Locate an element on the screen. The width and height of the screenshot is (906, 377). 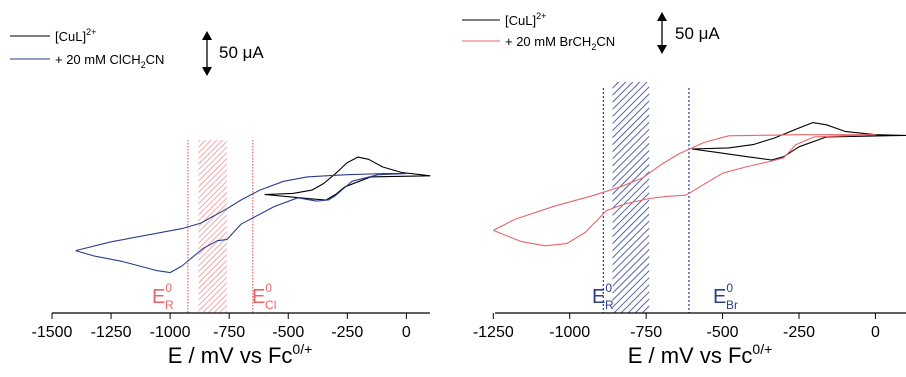
x-tick-label: -1500 is located at coordinates (52, 332).